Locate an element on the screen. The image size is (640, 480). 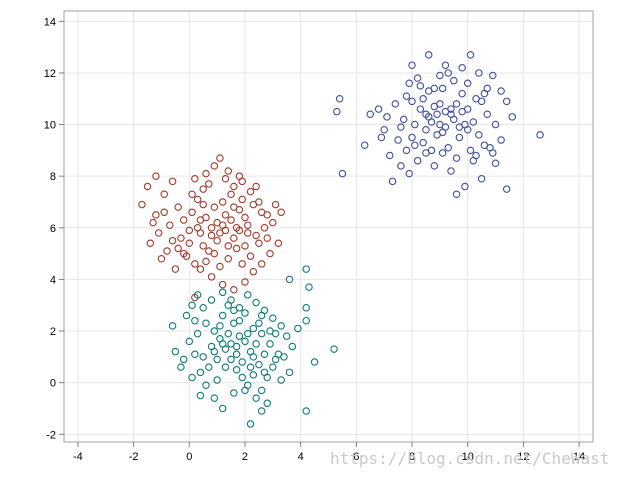
y-tick-label: 0 is located at coordinates (53, 384).